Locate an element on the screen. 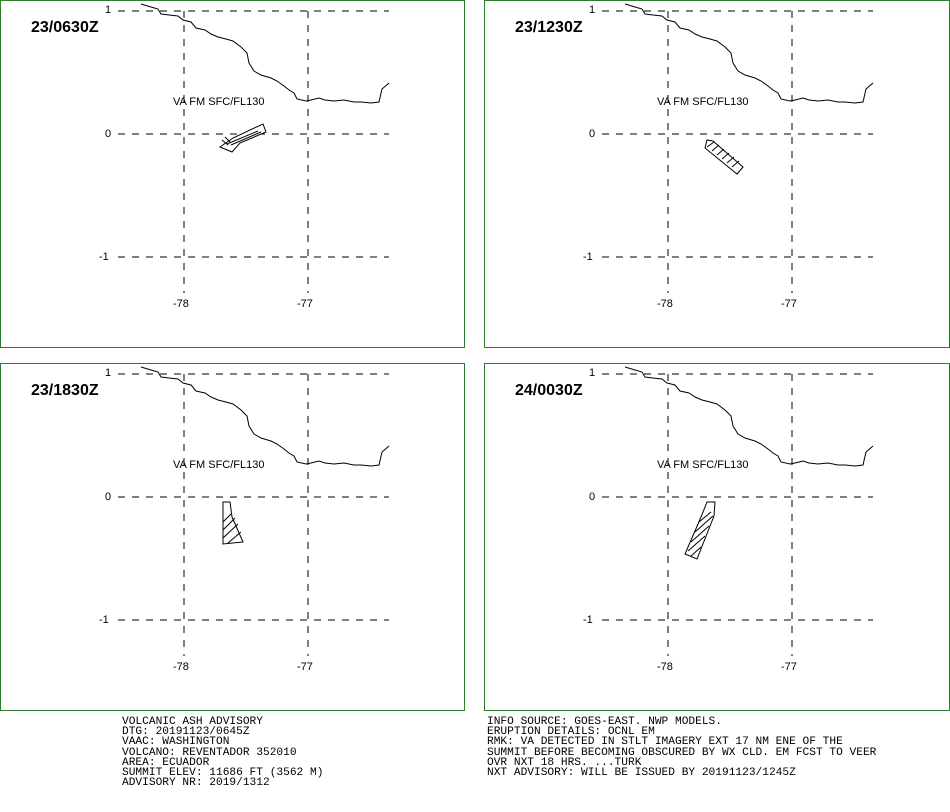  advisory-area: AREA: ECUADOR is located at coordinates (166, 762).